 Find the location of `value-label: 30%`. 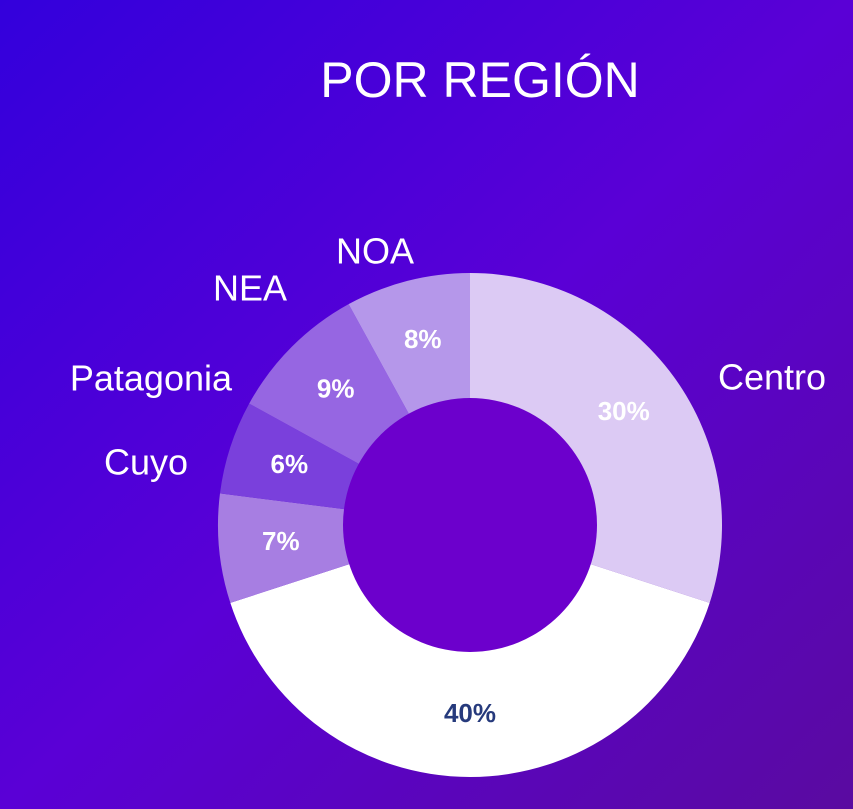

value-label: 30% is located at coordinates (624, 411).